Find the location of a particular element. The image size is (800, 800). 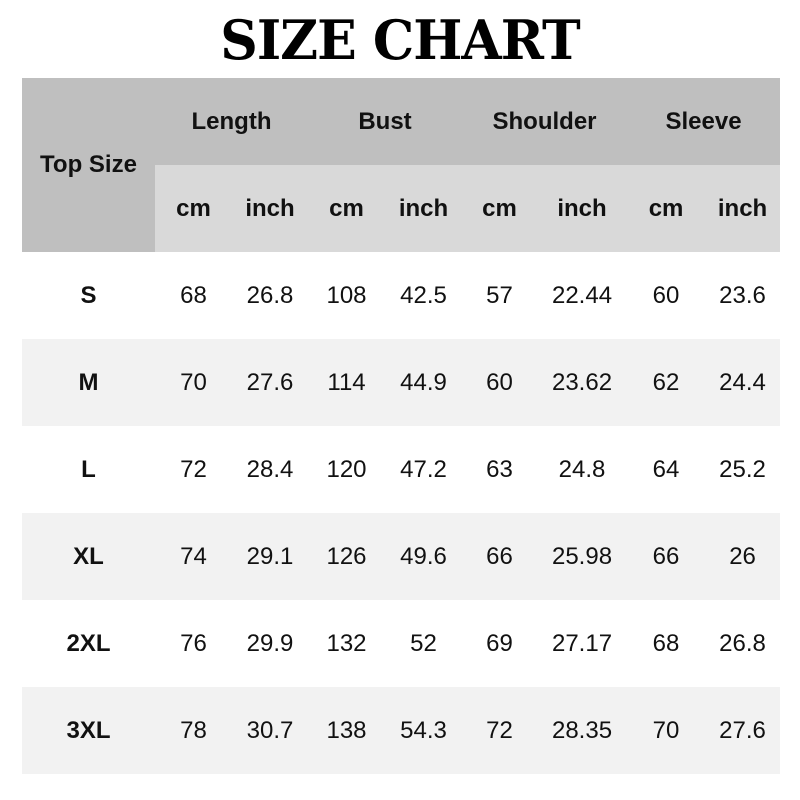

measurement-cell: 76 is located at coordinates (193, 643).